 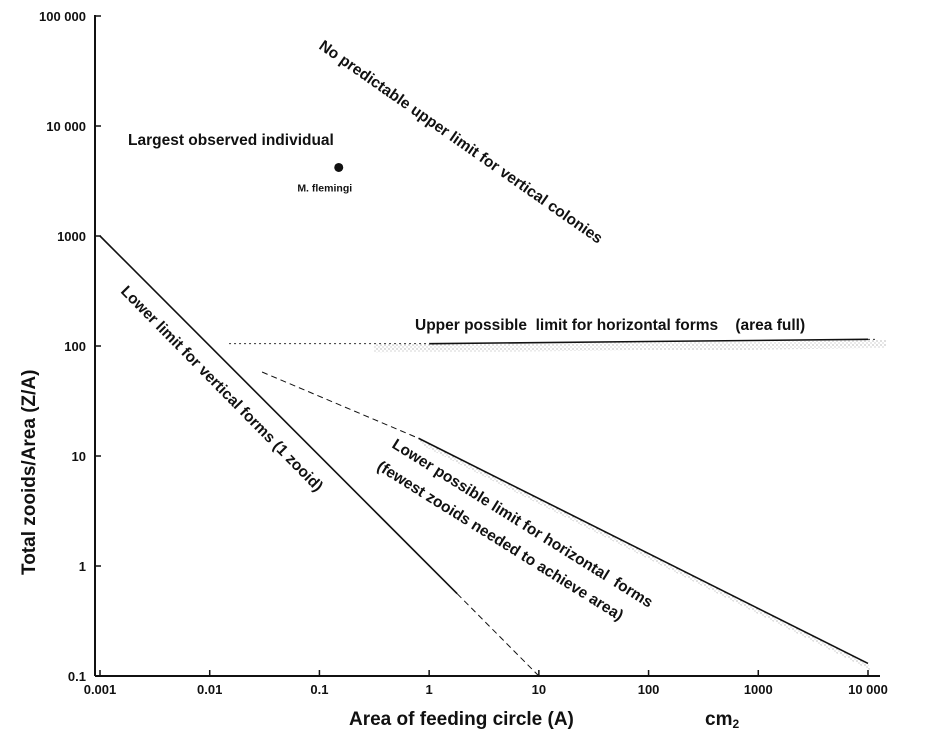 I want to click on x-tick-label: 10 000, so click(x=868, y=689).